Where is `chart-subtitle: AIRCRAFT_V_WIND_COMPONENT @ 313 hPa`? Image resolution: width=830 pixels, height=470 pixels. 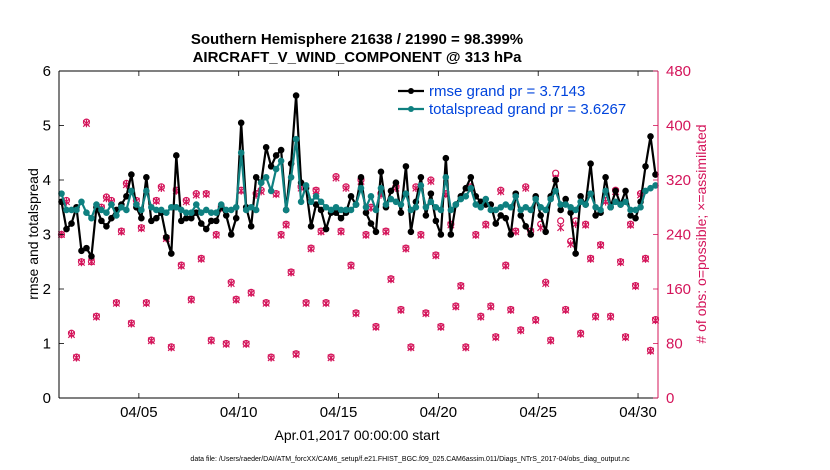
chart-subtitle: AIRCRAFT_V_WIND_COMPONENT @ 313 hPa is located at coordinates (358, 57).